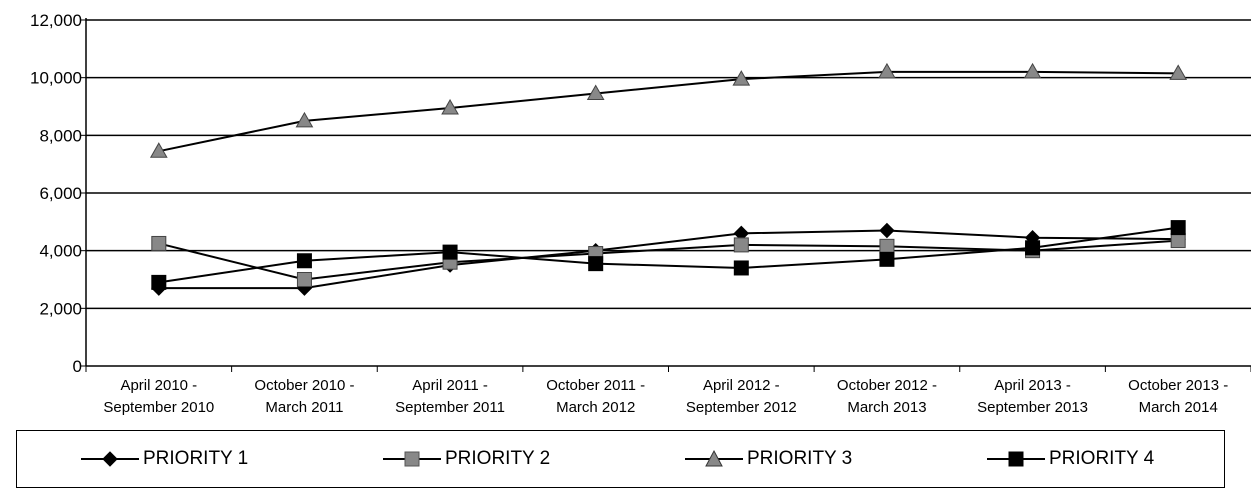  What do you see at coordinates (741, 396) in the screenshot?
I see `x-tick-label: April 2012 -September 2012` at bounding box center [741, 396].